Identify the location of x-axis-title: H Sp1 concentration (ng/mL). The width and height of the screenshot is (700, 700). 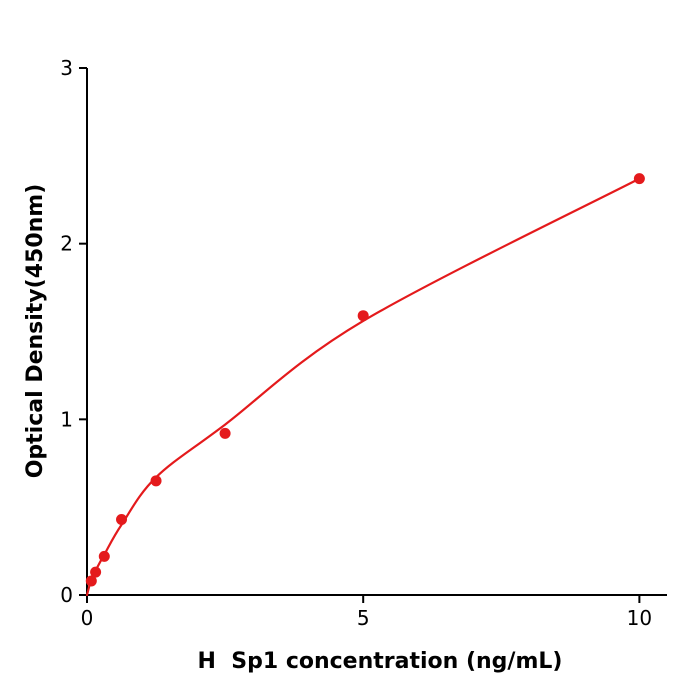
(380, 661).